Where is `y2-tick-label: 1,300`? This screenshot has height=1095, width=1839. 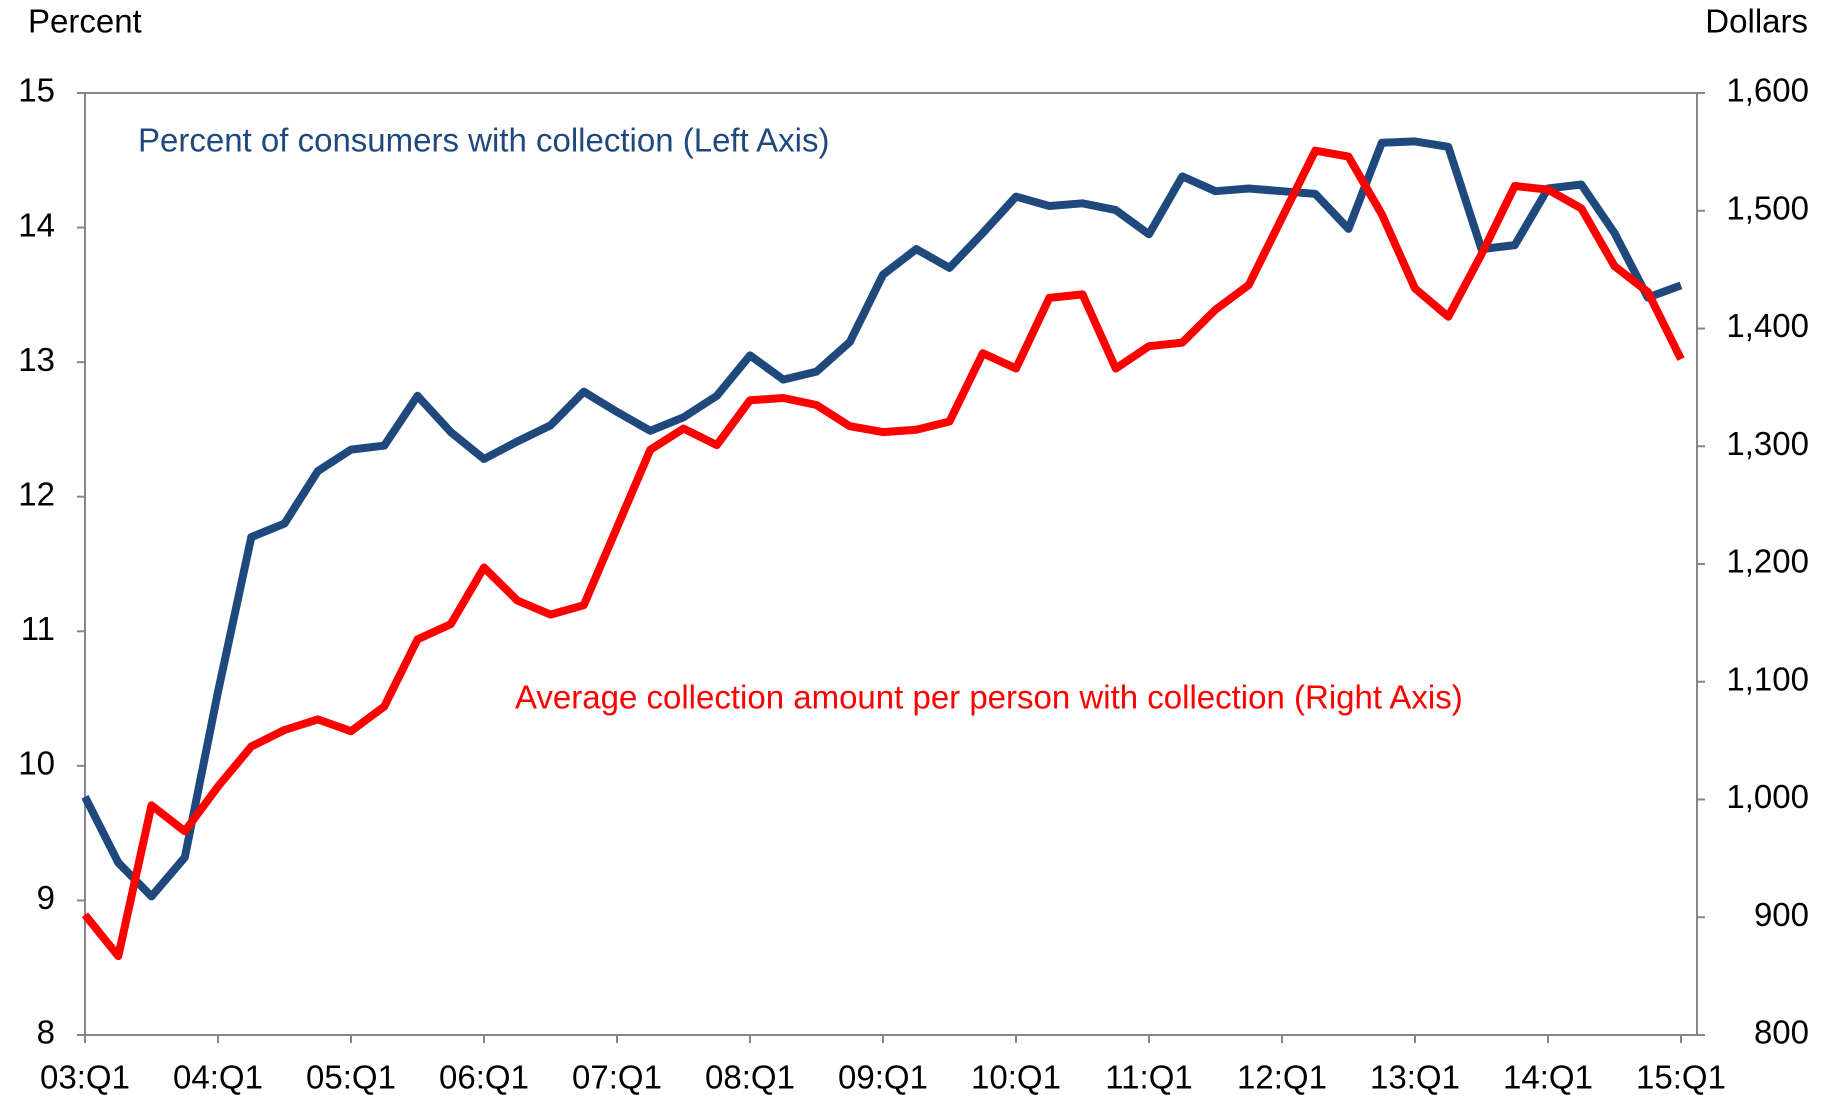
y2-tick-label: 1,300 is located at coordinates (1767, 443).